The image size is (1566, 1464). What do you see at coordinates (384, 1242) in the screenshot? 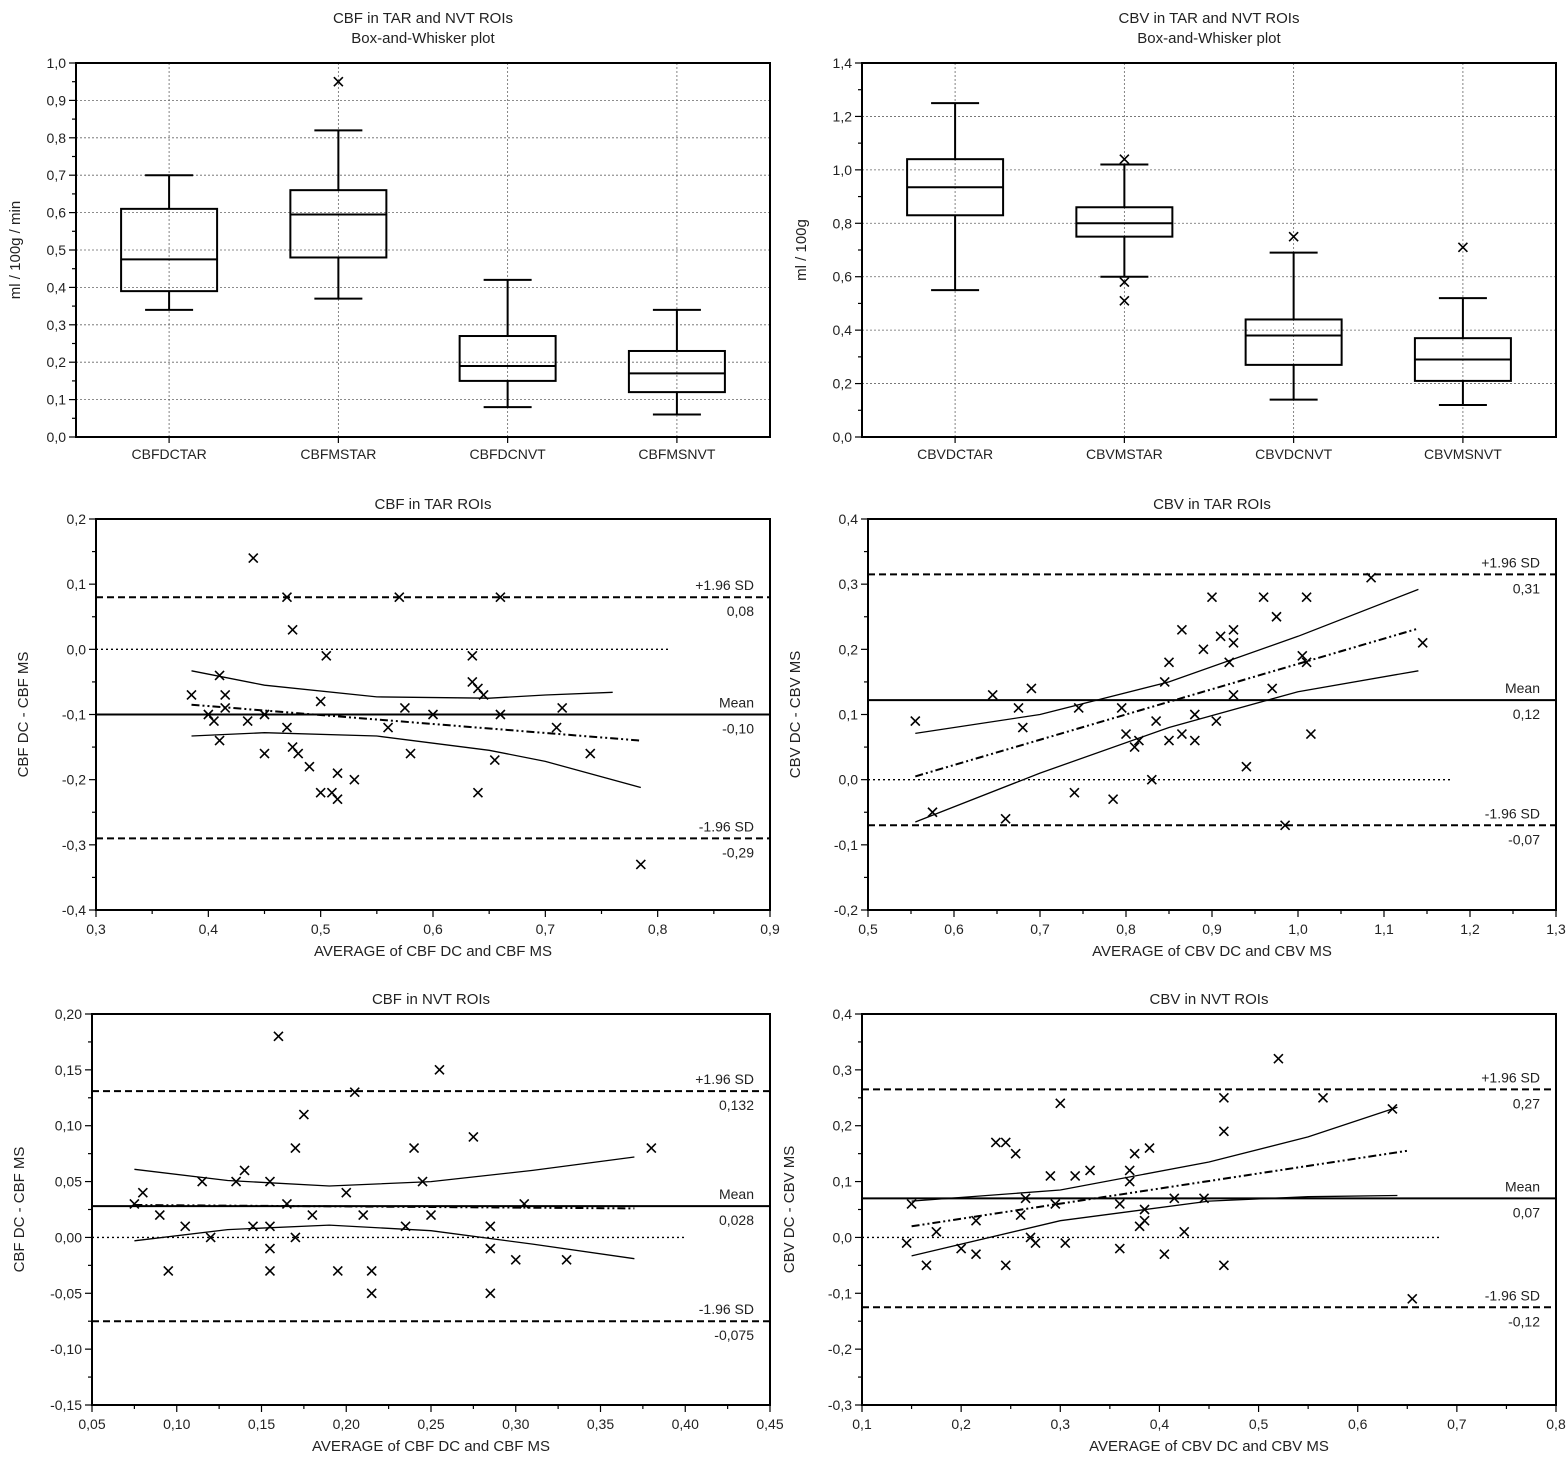
I see `confidence-curve-lower` at bounding box center [384, 1242].